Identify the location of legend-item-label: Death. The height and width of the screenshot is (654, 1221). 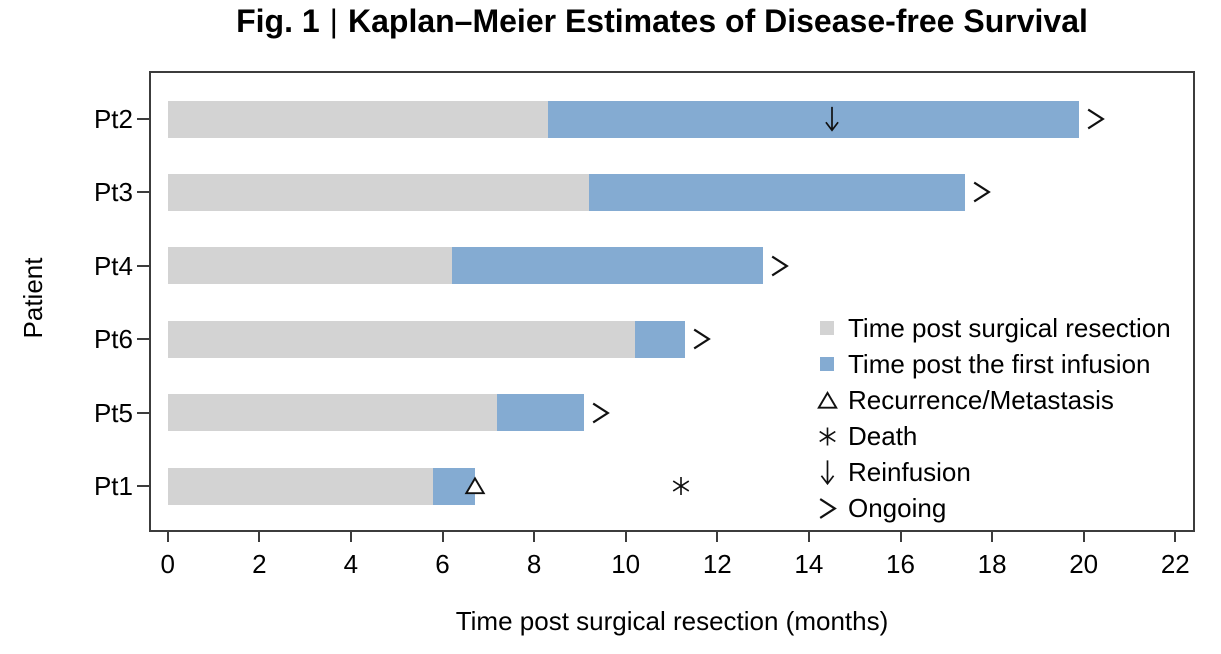
(883, 435).